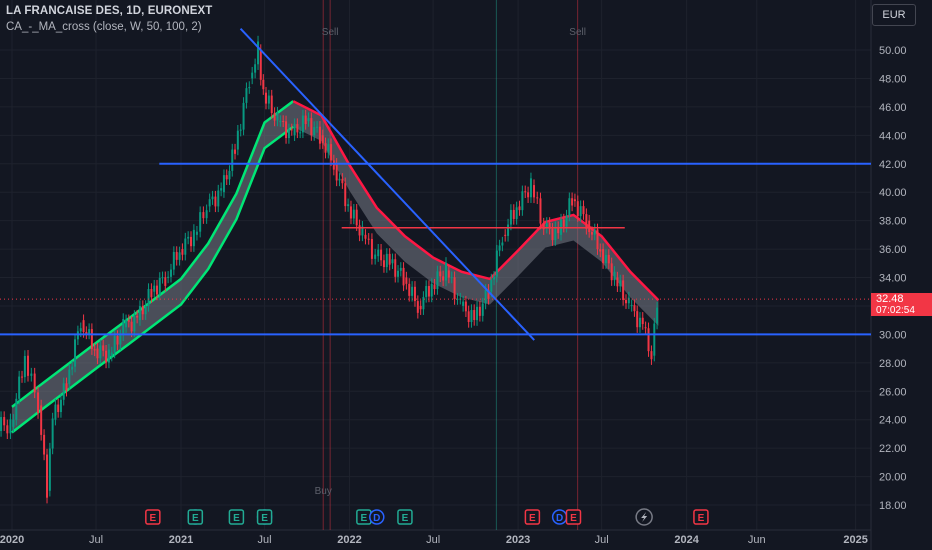  I want to click on event-glyph: E, so click(264, 518).